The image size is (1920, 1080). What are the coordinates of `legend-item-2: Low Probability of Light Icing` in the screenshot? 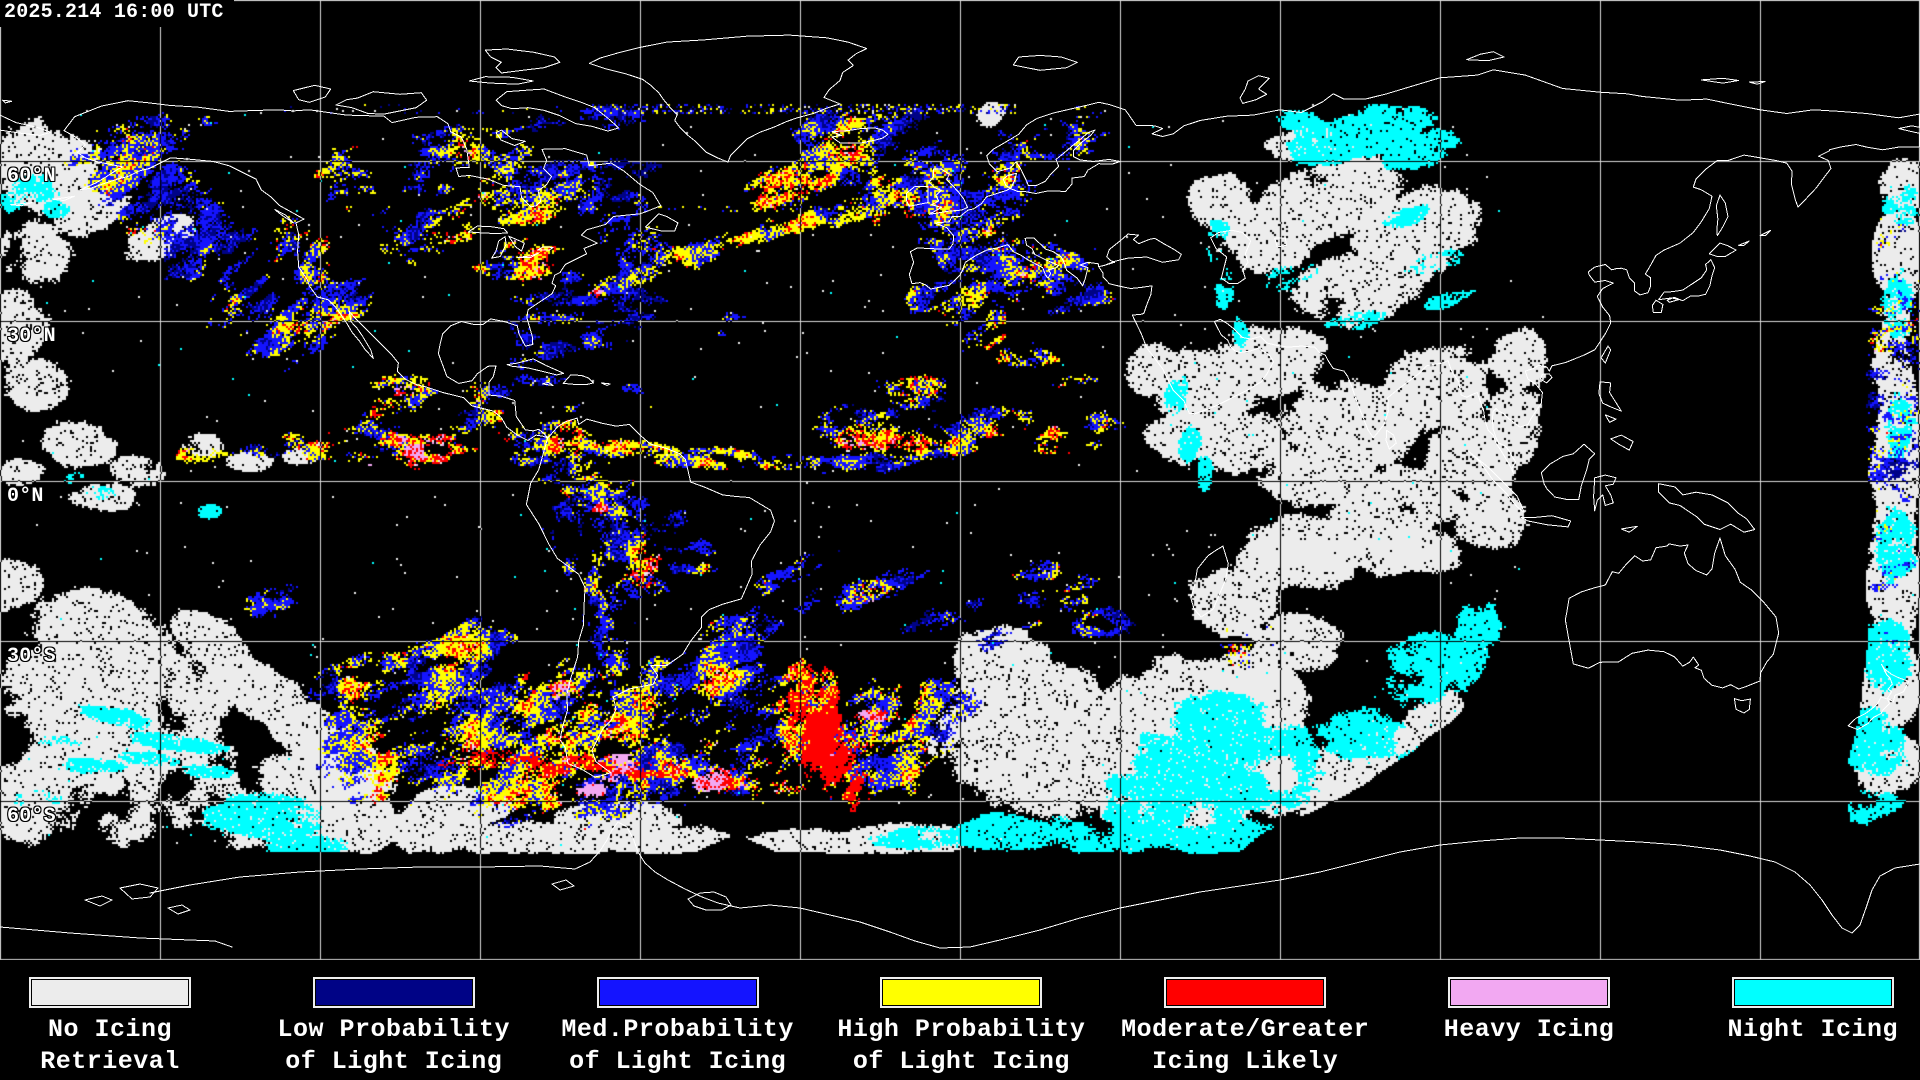 It's located at (394, 1020).